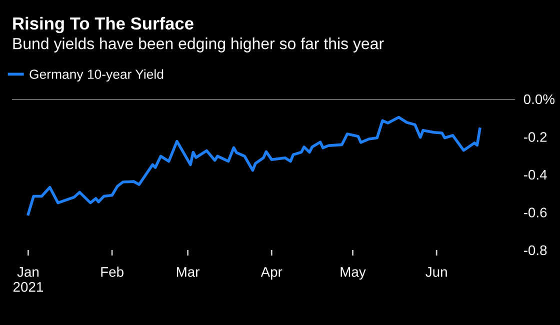 This screenshot has width=560, height=325. Describe the element at coordinates (535, 175) in the screenshot. I see `y-tick-label: -0.4` at that location.